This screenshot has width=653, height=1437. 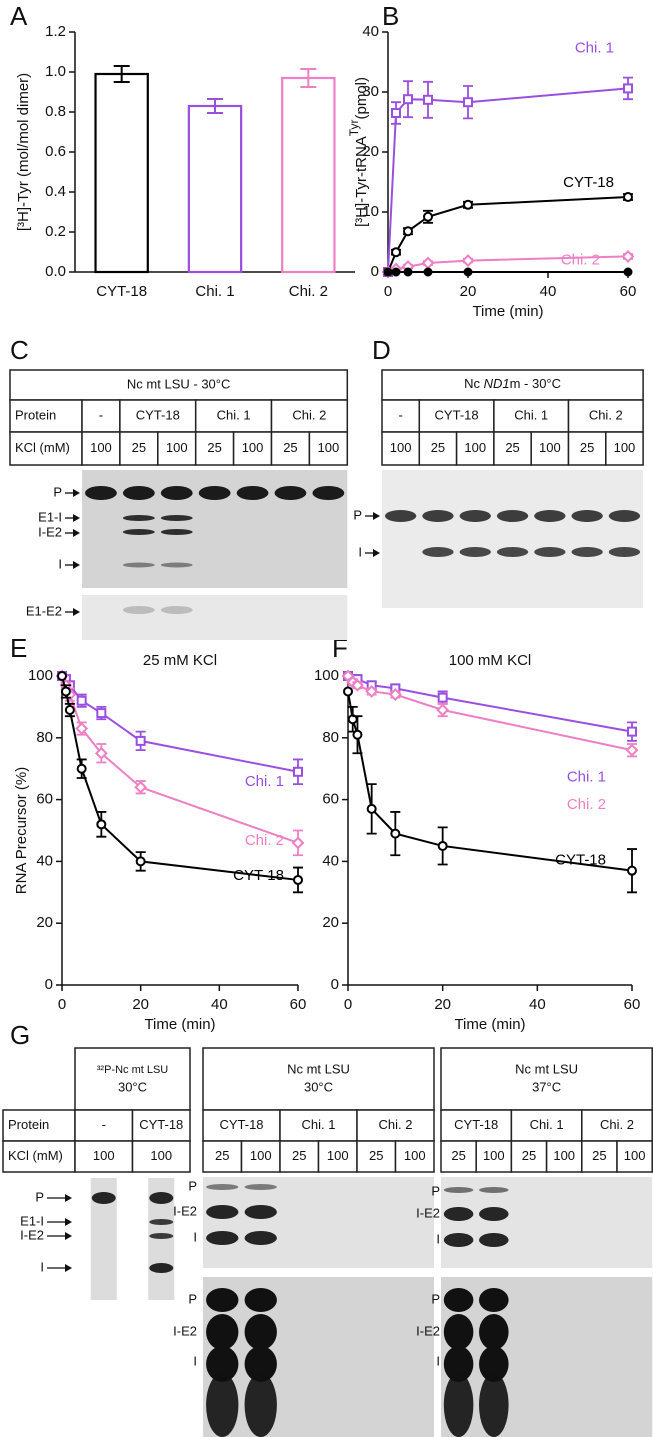 What do you see at coordinates (547, 1124) in the screenshot?
I see `table-text: Chi. 1` at bounding box center [547, 1124].